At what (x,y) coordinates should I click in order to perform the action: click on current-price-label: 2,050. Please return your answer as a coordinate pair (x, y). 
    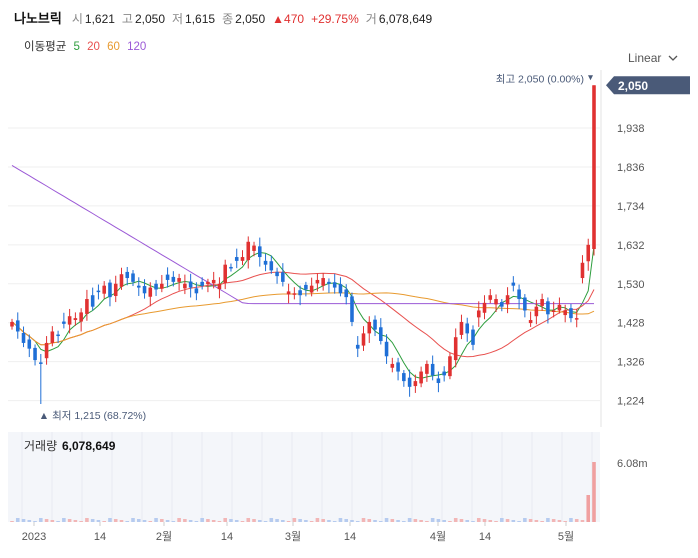
    Looking at the image, I should click on (633, 86).